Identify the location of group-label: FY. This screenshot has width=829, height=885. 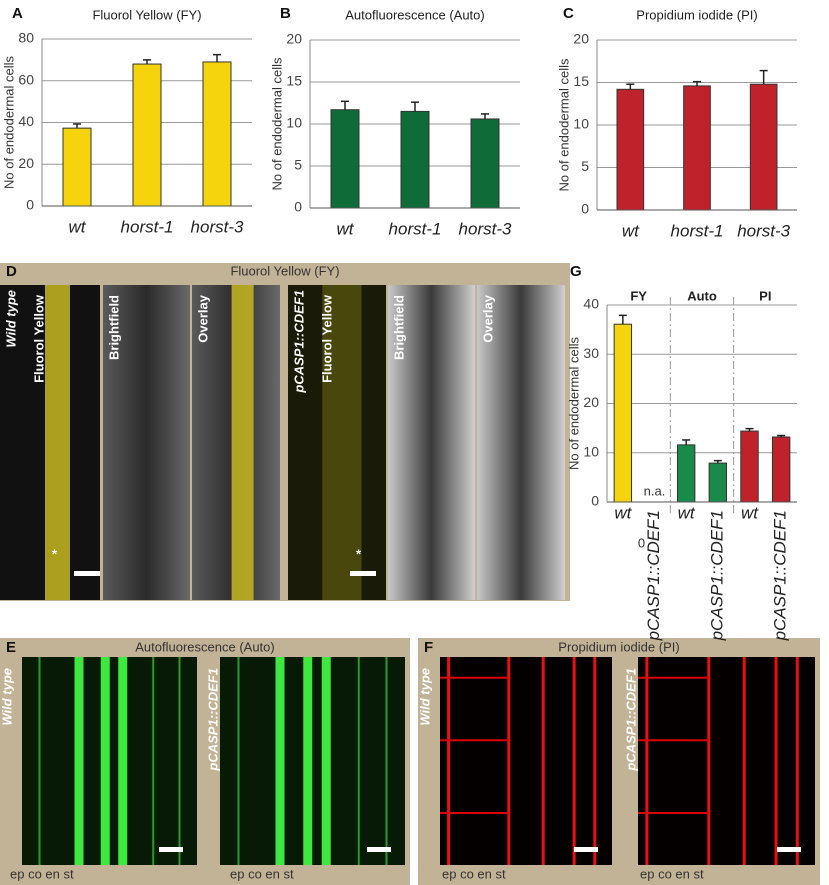
(638, 295).